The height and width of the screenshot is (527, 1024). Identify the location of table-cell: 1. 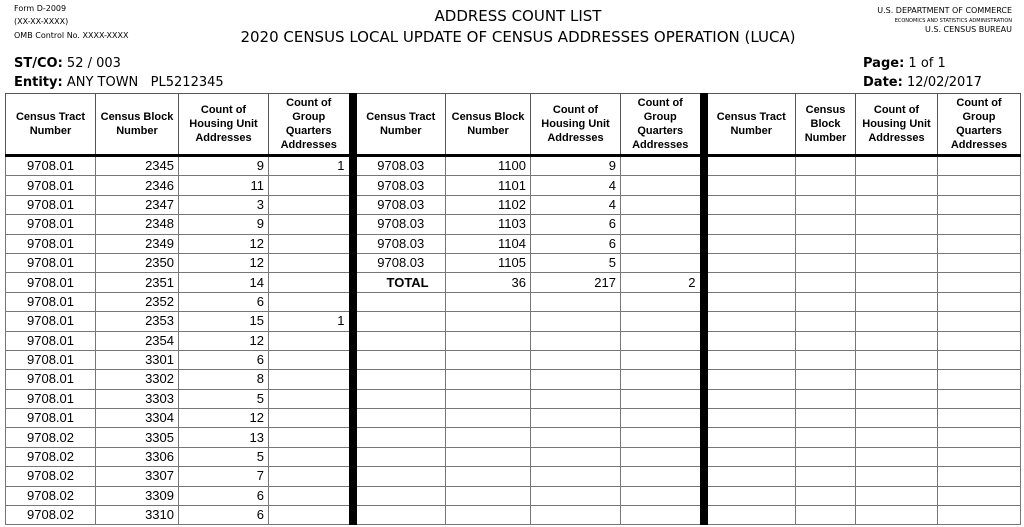
(310, 321).